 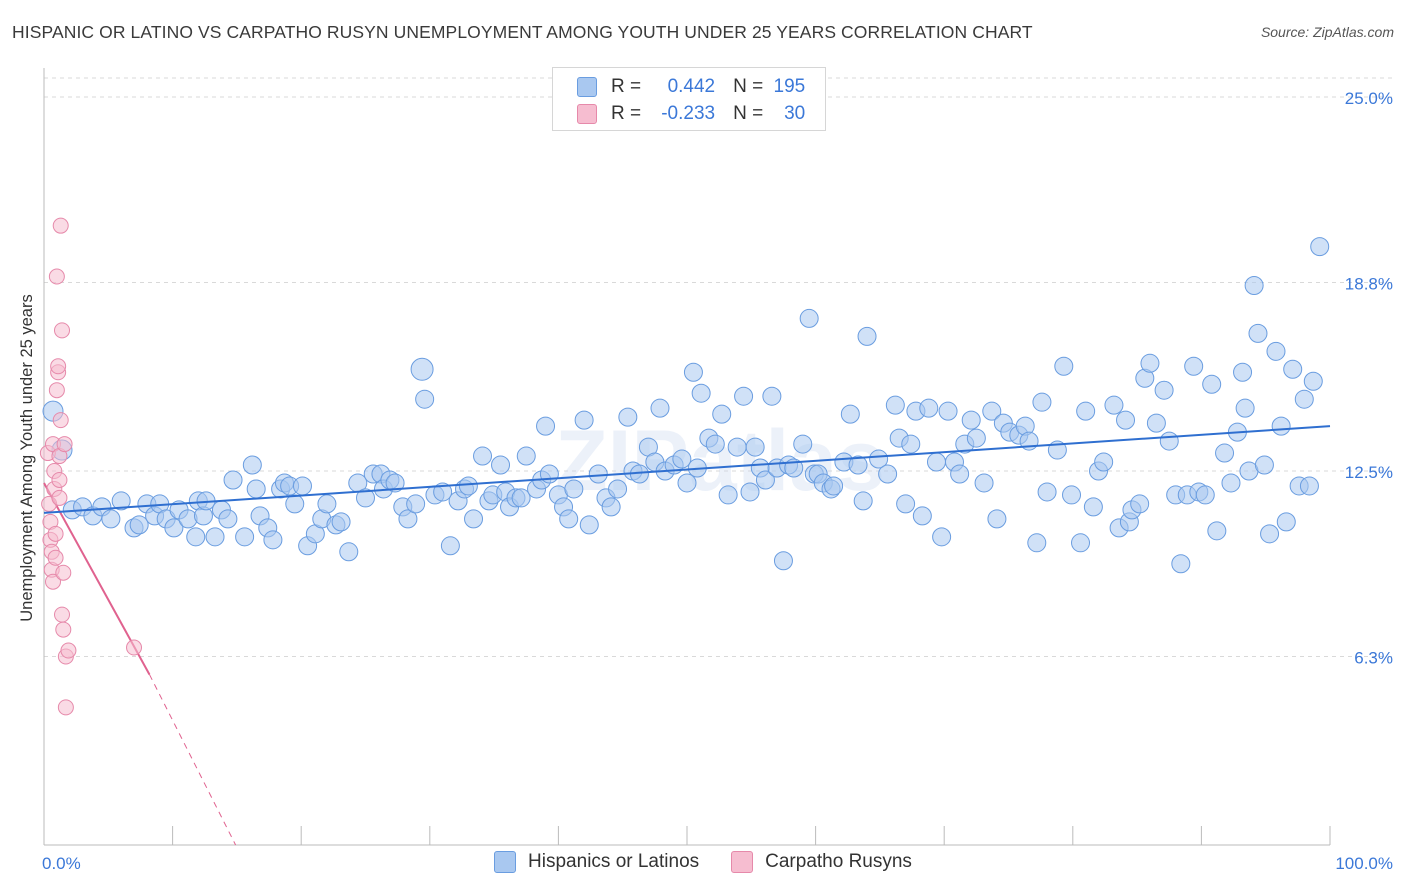 What do you see at coordinates (795, 113) in the screenshot?
I see `n-value: 30` at bounding box center [795, 113].